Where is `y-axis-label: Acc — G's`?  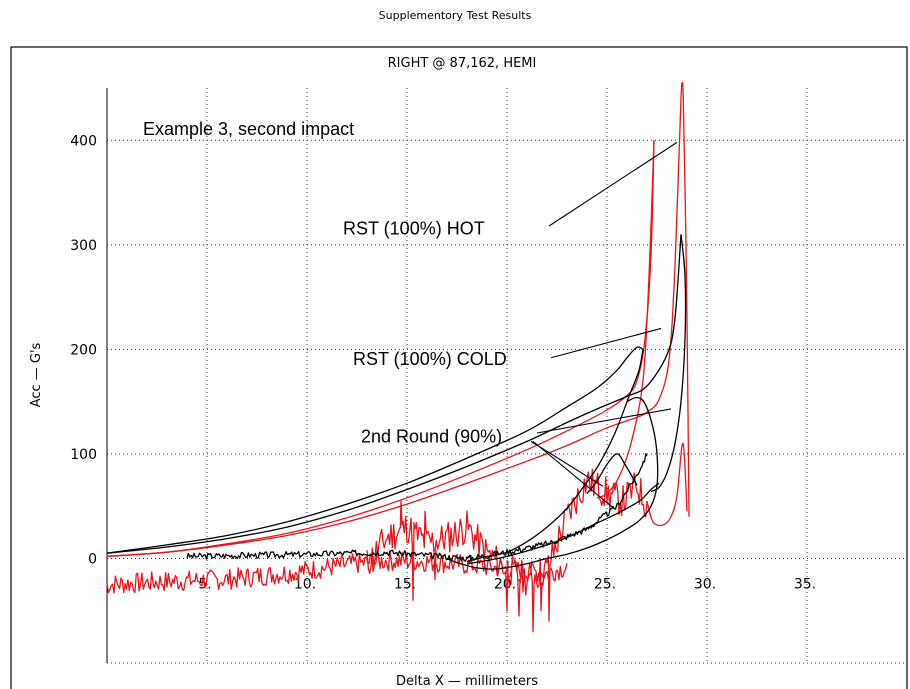
y-axis-label: Acc — G's is located at coordinates (36, 374).